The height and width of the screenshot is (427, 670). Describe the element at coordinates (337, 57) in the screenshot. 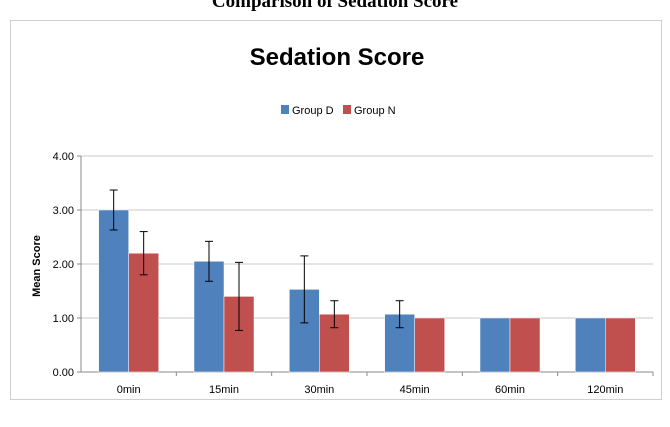

I see `chart-title: Sedation Score` at that location.